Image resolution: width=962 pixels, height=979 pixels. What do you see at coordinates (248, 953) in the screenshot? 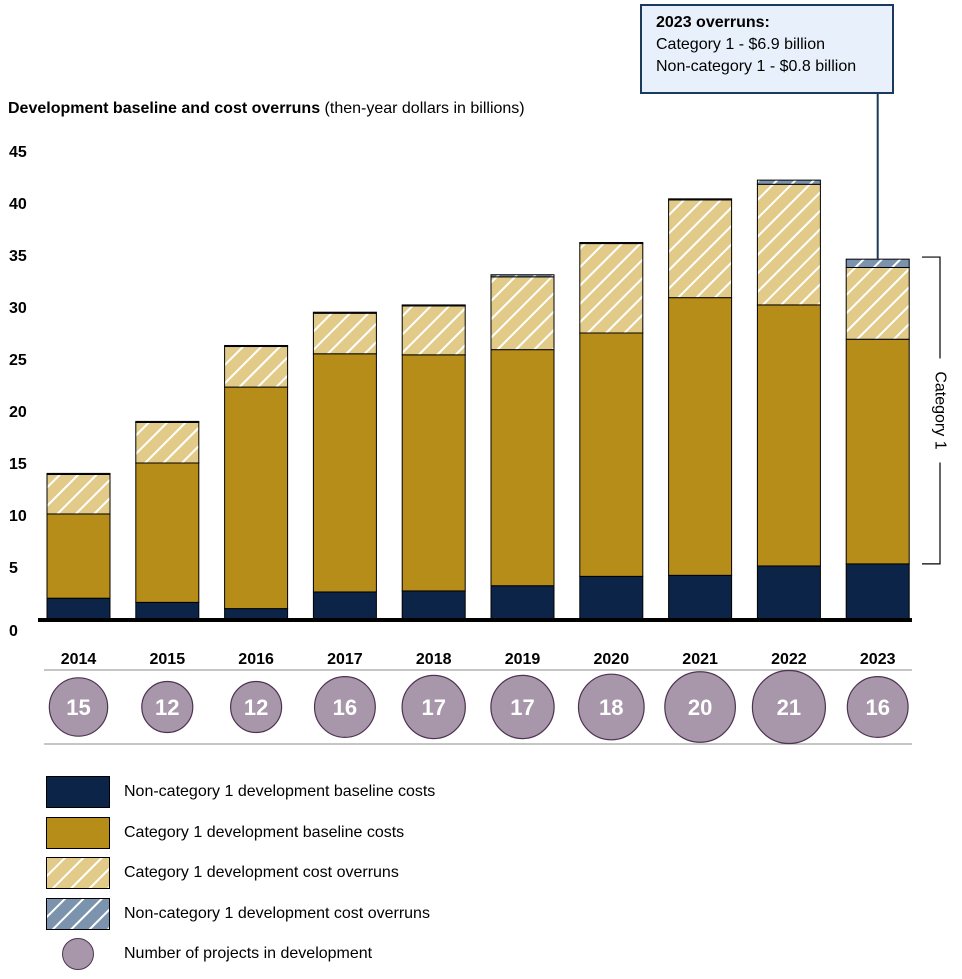
I see `legend-label: Number of projects in development` at bounding box center [248, 953].